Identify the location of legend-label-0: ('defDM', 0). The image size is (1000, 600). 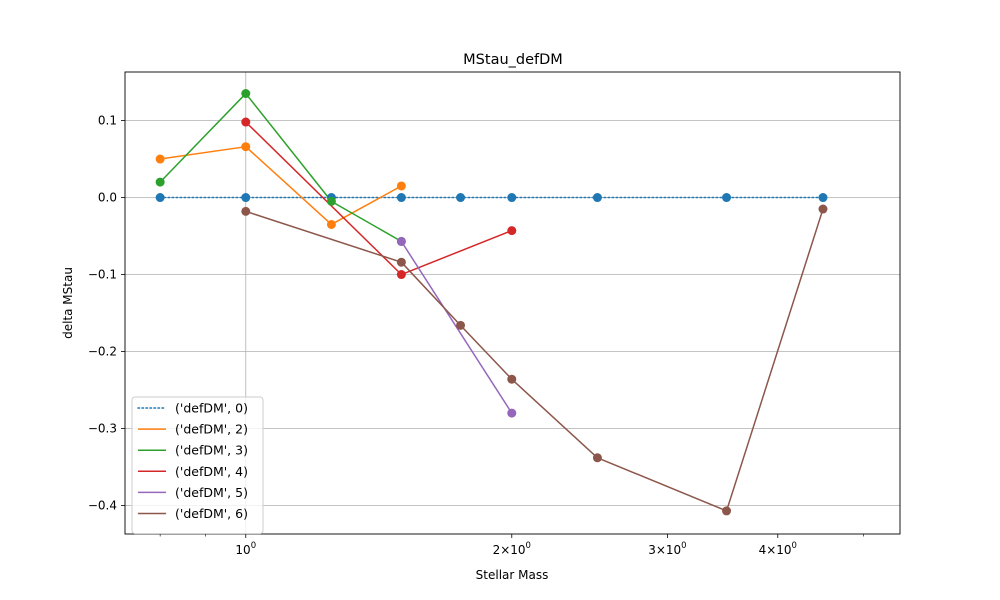
(211, 408).